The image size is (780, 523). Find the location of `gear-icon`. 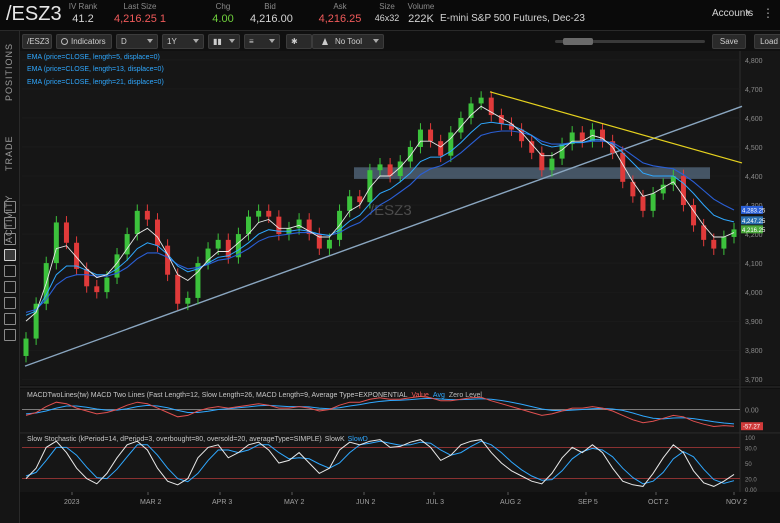

gear-icon is located at coordinates (64, 41).